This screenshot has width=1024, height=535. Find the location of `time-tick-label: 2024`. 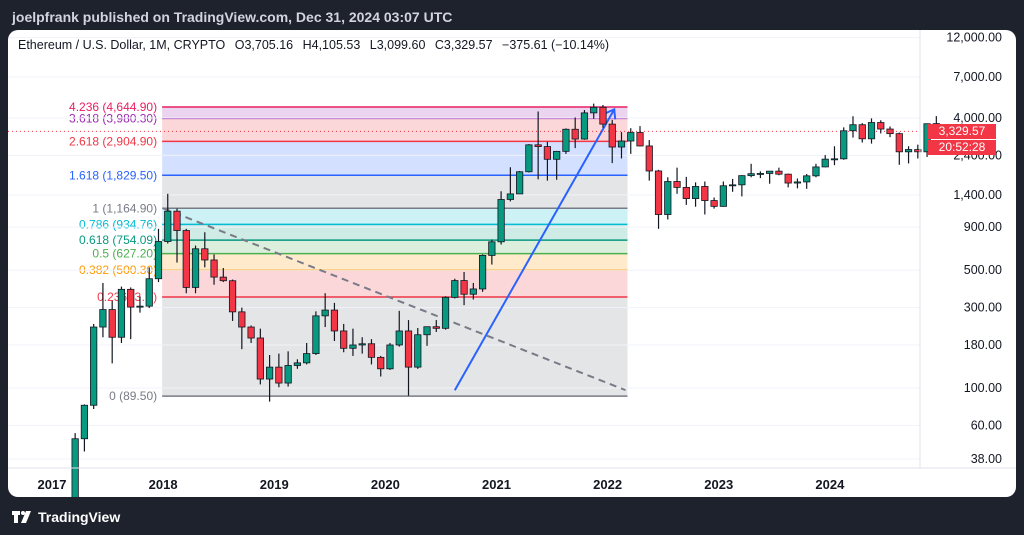

time-tick-label: 2024 is located at coordinates (830, 484).